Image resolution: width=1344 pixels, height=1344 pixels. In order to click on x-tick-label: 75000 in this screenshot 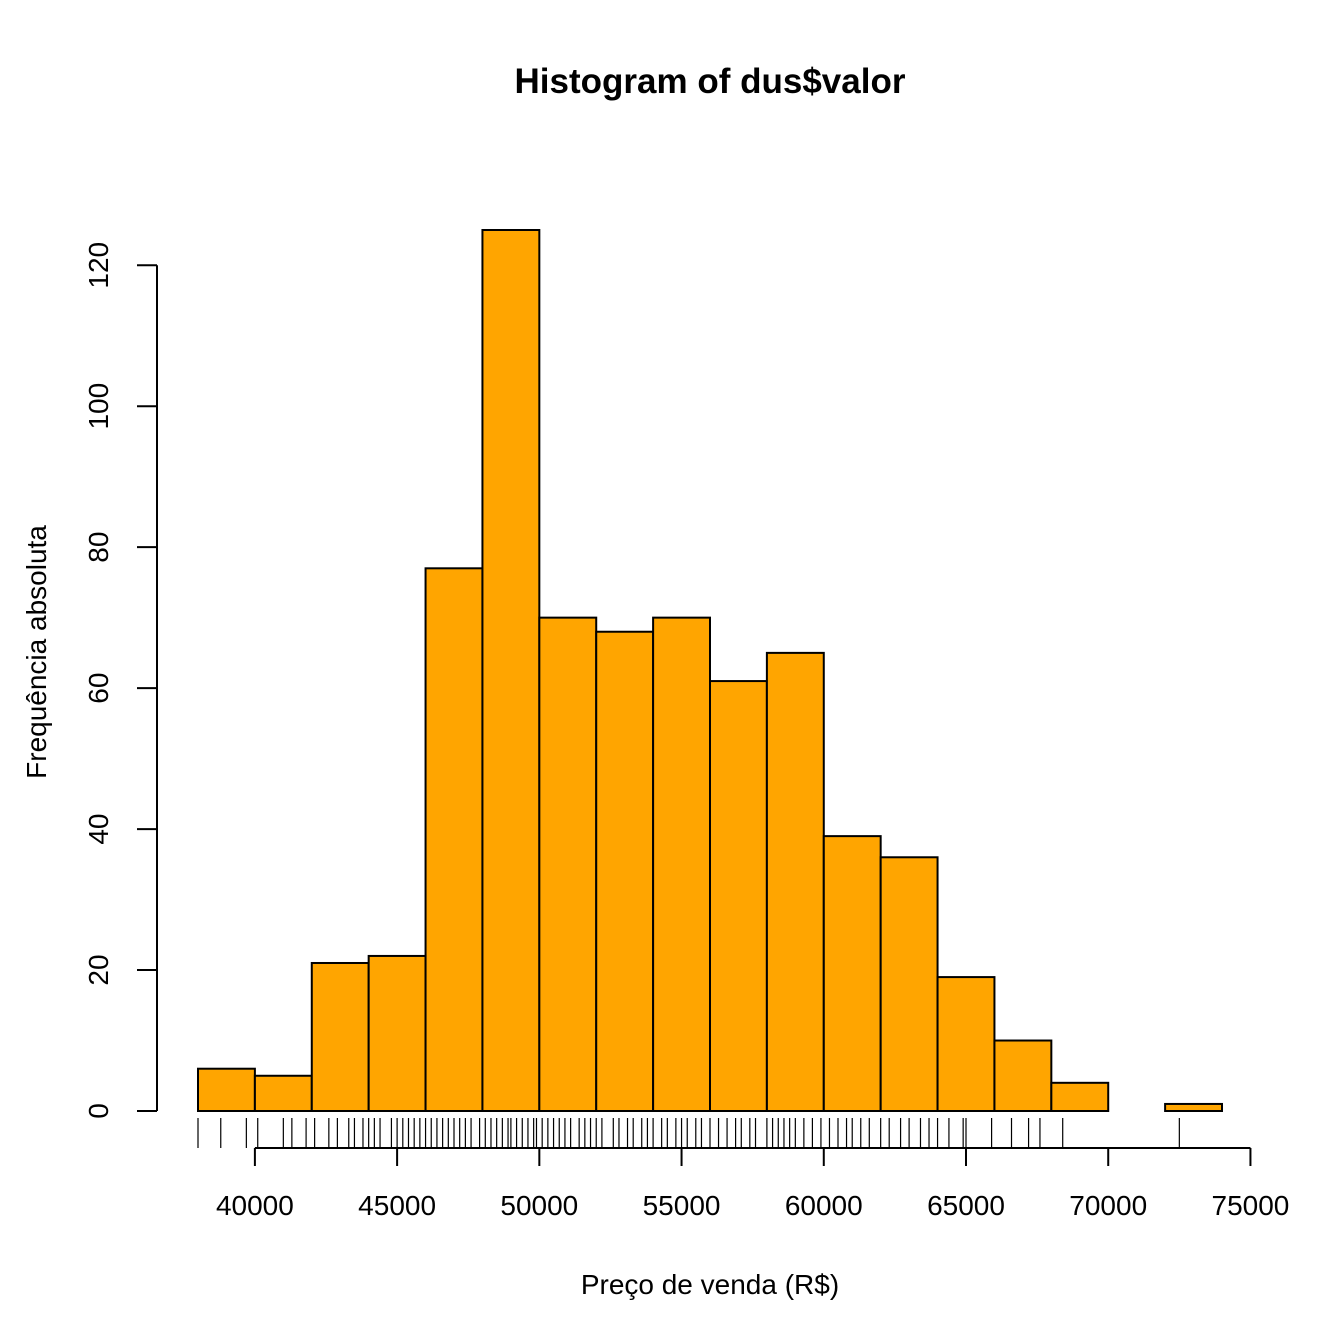, I will do `click(1251, 1205)`.